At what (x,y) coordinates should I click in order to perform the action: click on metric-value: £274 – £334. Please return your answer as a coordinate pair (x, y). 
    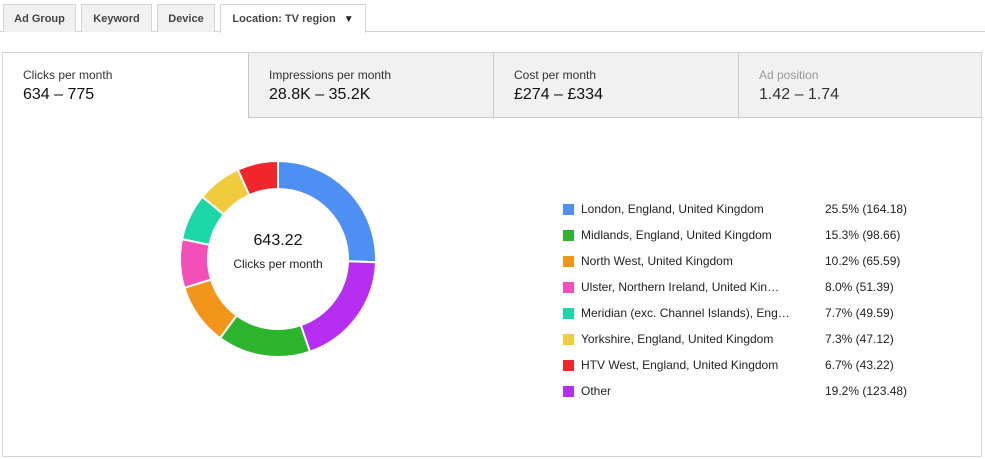
    Looking at the image, I should click on (558, 94).